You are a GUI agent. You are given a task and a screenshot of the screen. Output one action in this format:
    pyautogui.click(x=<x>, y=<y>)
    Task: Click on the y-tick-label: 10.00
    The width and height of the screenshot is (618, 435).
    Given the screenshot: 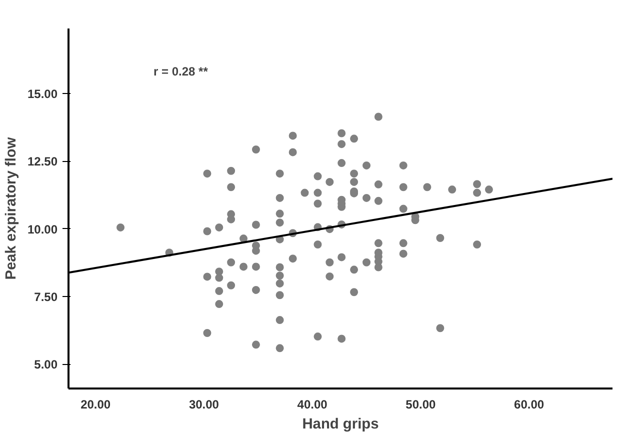 What is the action you would take?
    pyautogui.click(x=42, y=229)
    